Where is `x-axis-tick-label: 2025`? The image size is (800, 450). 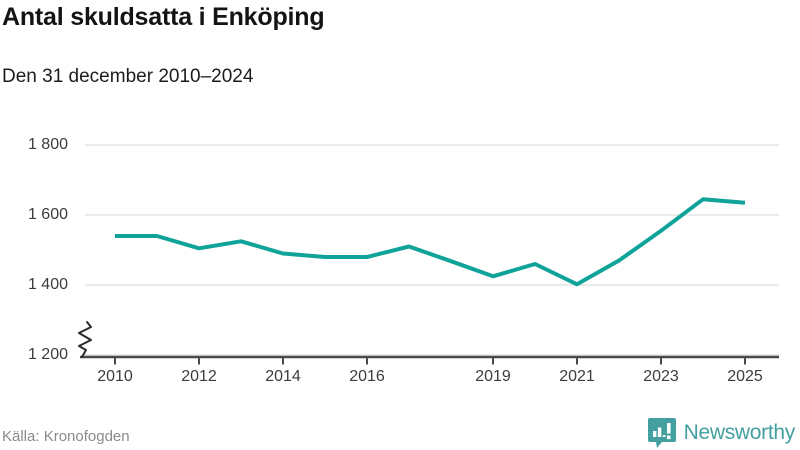 x-axis-tick-label: 2025 is located at coordinates (745, 376).